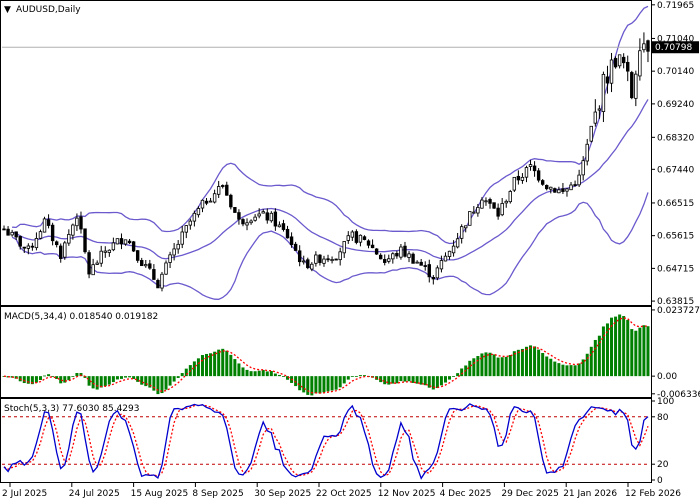 The height and width of the screenshot is (500, 700). I want to click on macd-y-tick-label: -0.006336, so click(678, 395).